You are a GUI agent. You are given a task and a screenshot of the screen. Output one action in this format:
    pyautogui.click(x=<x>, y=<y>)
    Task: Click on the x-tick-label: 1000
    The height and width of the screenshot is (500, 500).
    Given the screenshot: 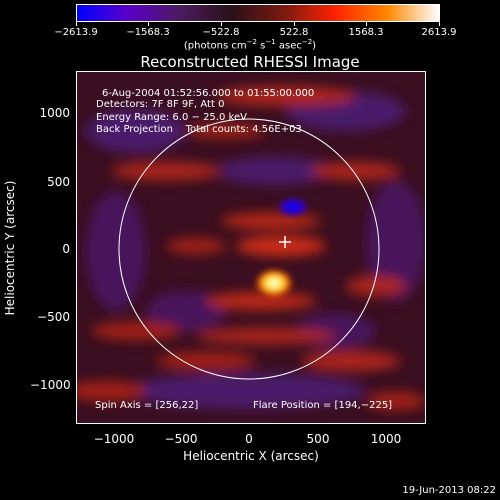 What is the action you would take?
    pyautogui.click(x=386, y=439)
    